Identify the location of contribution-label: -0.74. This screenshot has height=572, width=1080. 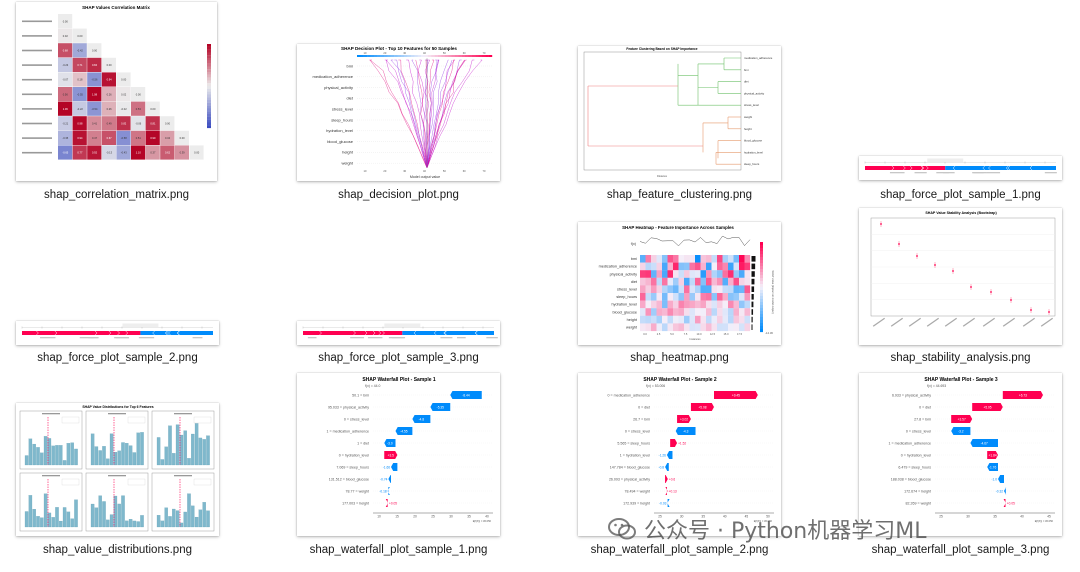
(383, 479).